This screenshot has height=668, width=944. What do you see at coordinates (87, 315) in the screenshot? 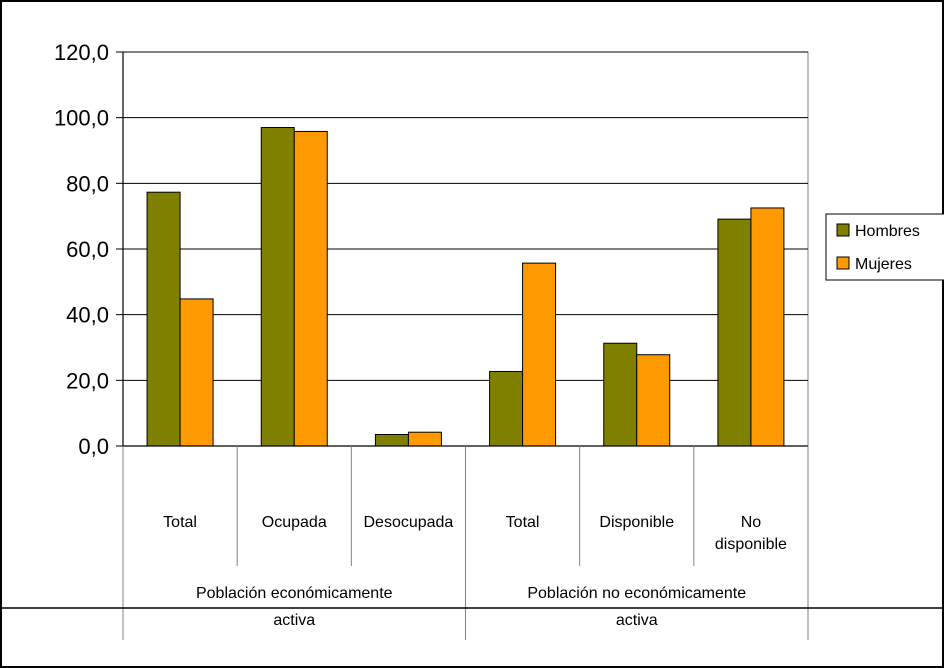
I see `y-tick-label: 40,0` at bounding box center [87, 315].